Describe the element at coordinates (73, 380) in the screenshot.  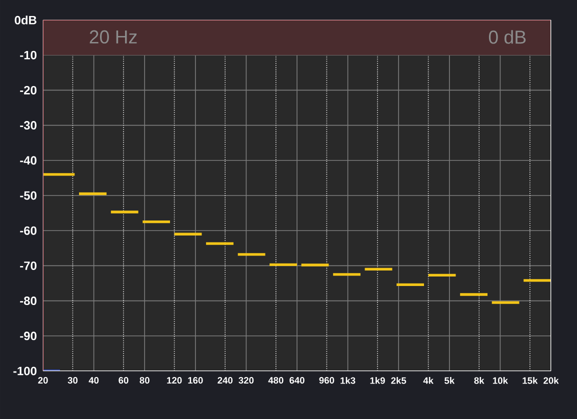
I see `x-tick-label: 30` at that location.